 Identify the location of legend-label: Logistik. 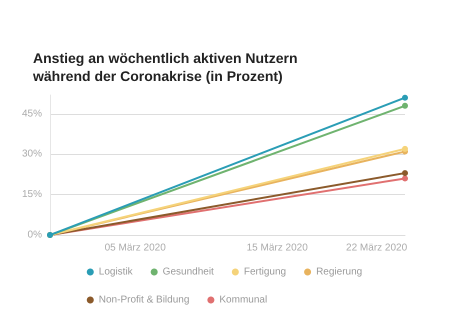
(116, 272).